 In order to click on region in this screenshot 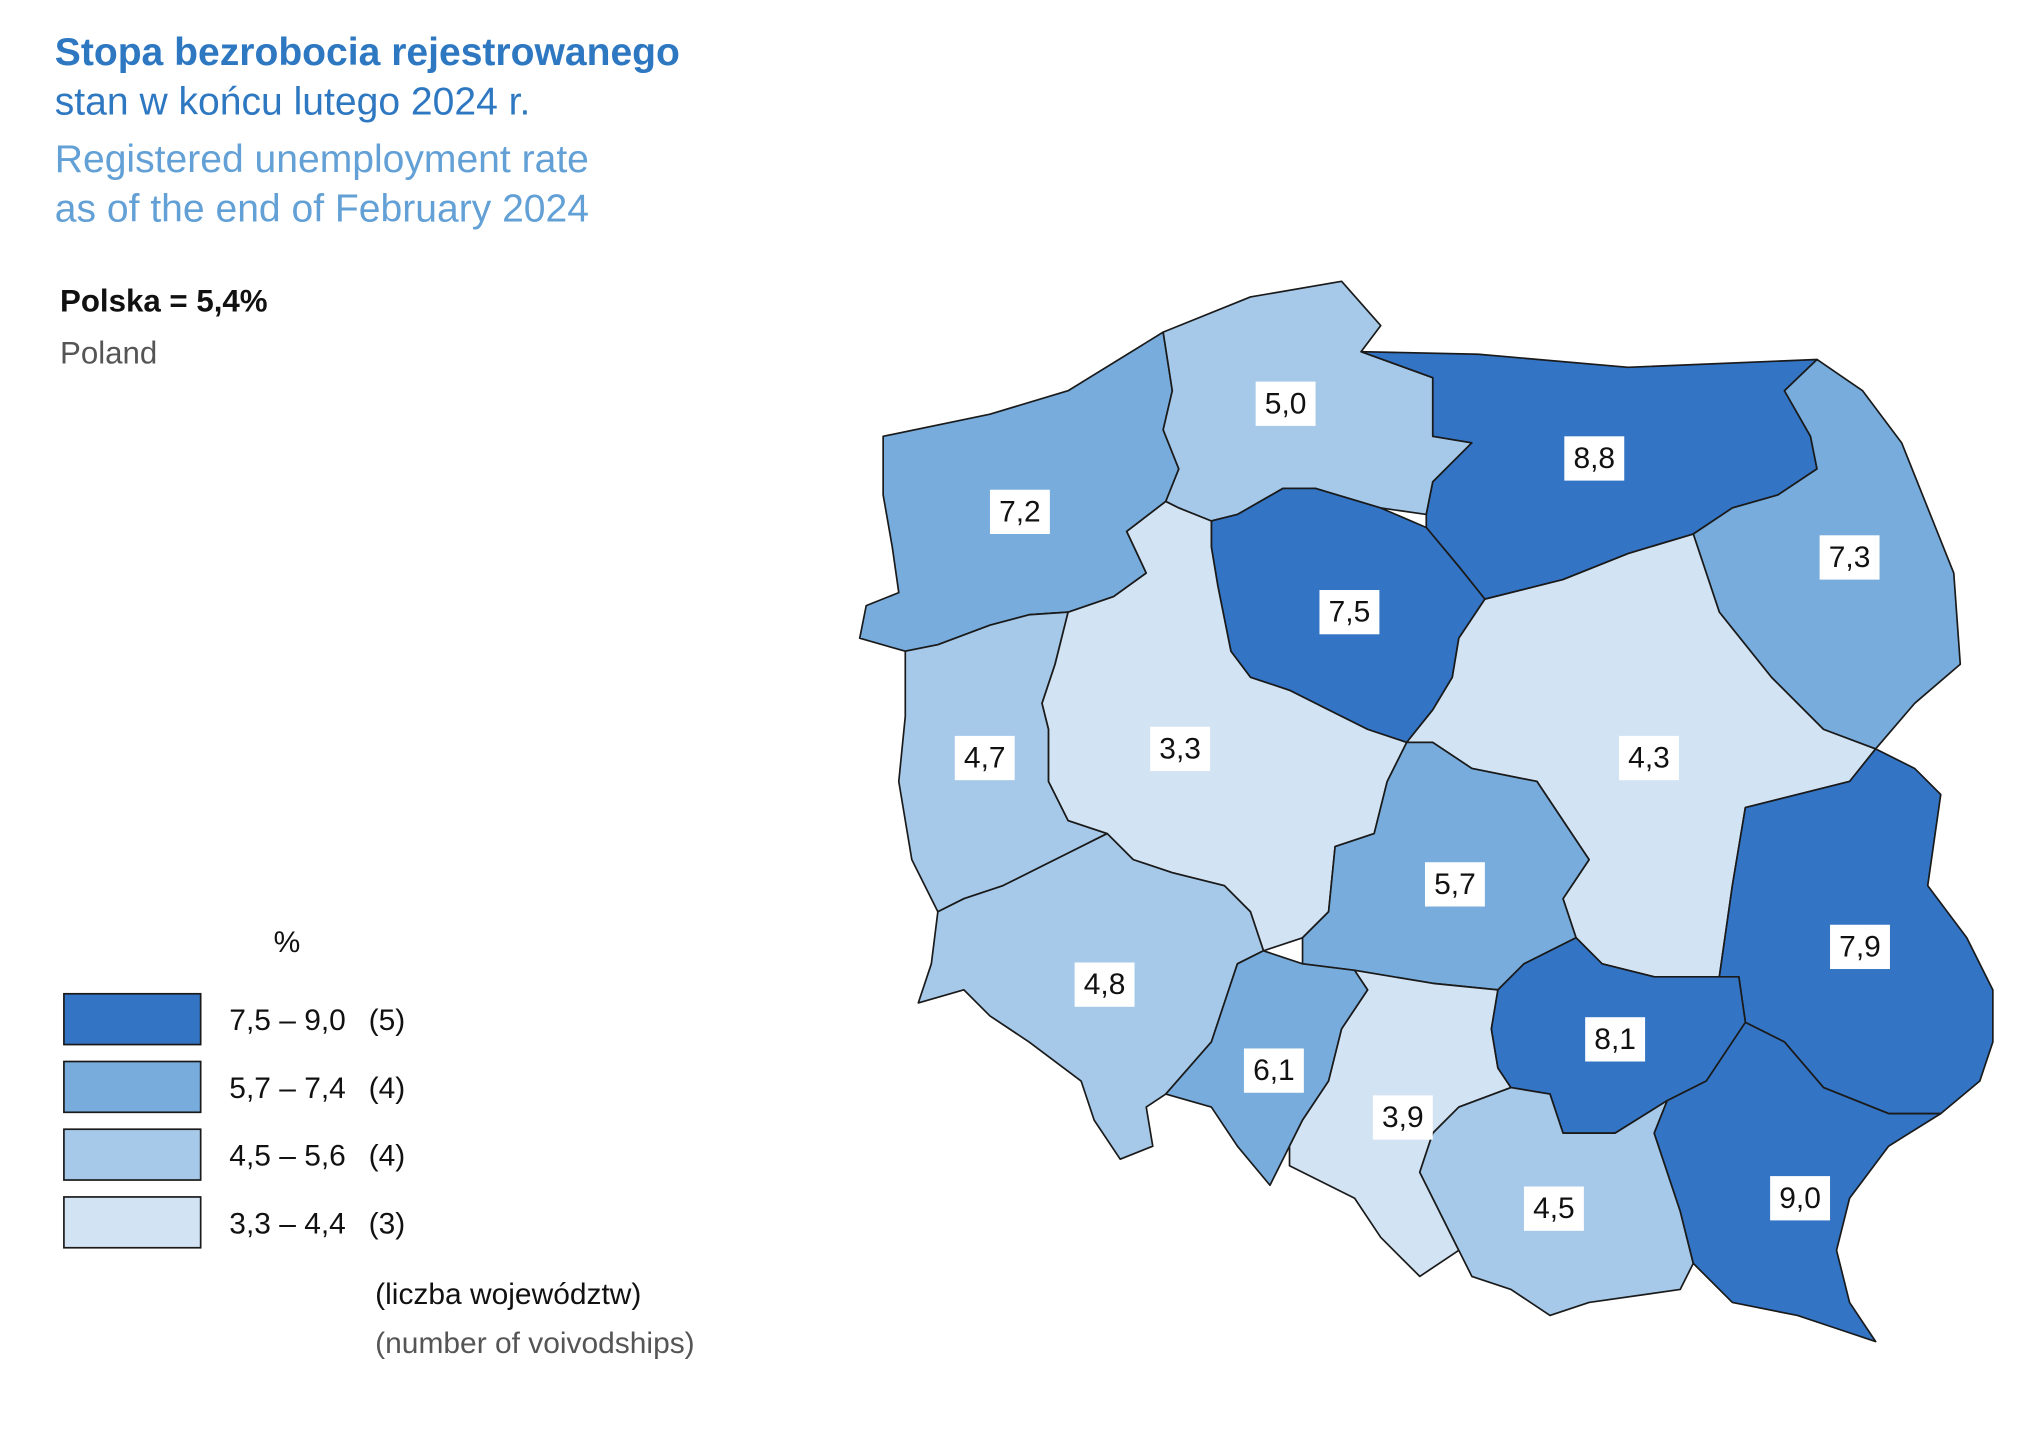, I will do `click(1317, 401)`.